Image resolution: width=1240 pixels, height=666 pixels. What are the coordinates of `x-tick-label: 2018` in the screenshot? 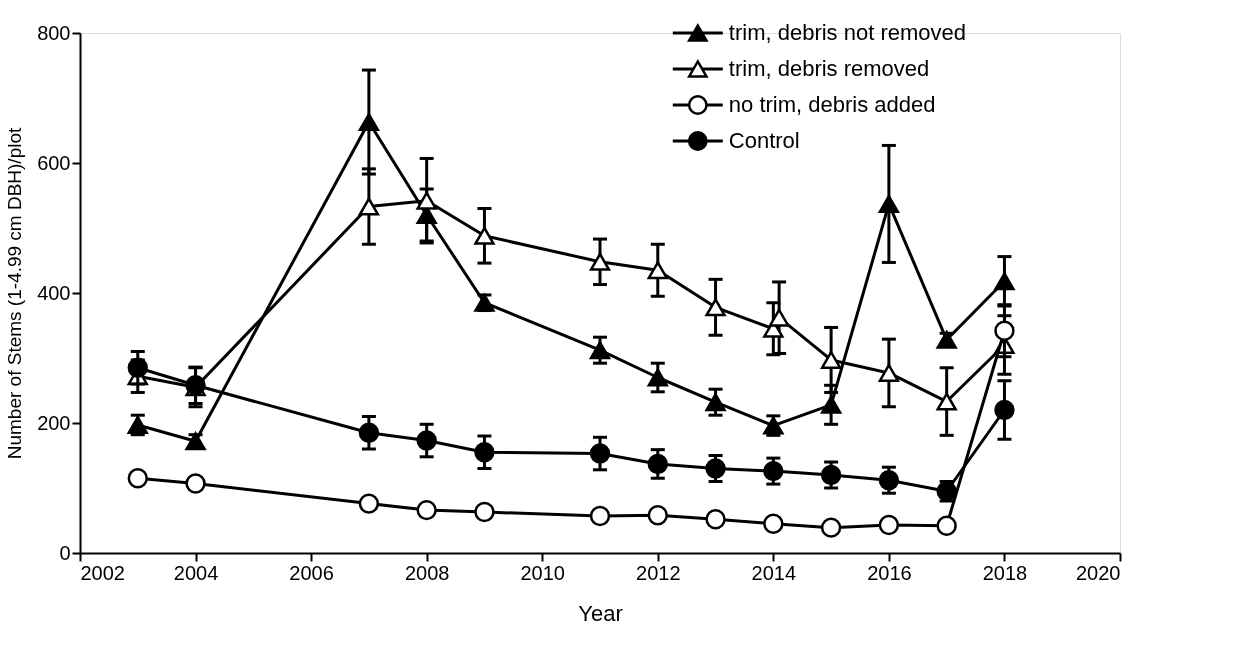 It's located at (1005, 572).